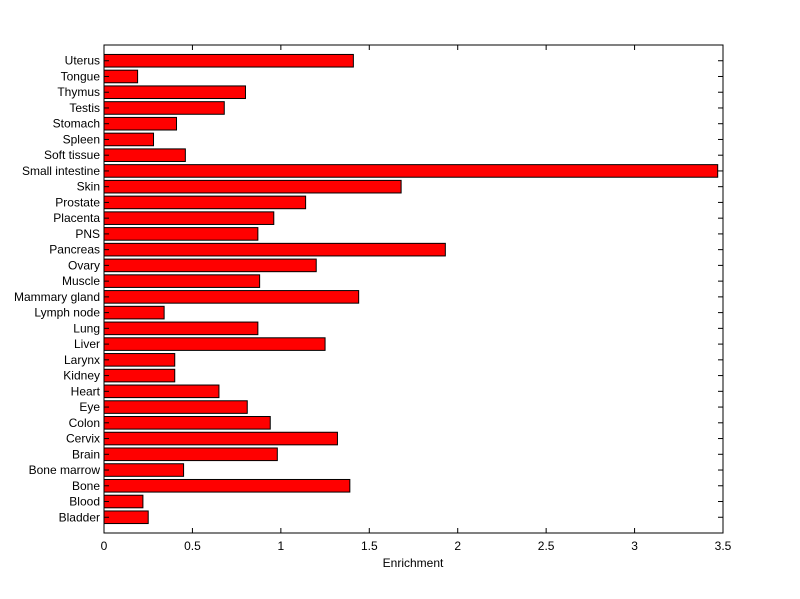 Image resolution: width=800 pixels, height=599 pixels. I want to click on x-tick-label: 2, so click(457, 546).